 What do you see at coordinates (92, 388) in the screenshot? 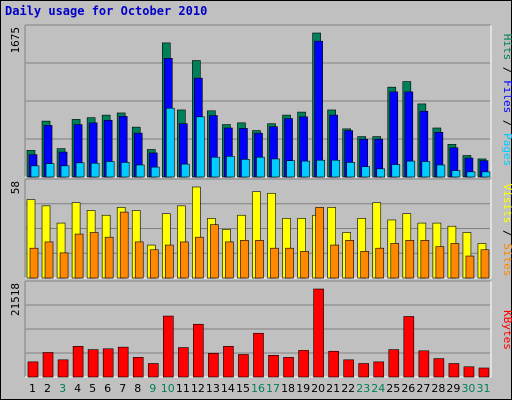
I see `day-label: 5` at bounding box center [92, 388].